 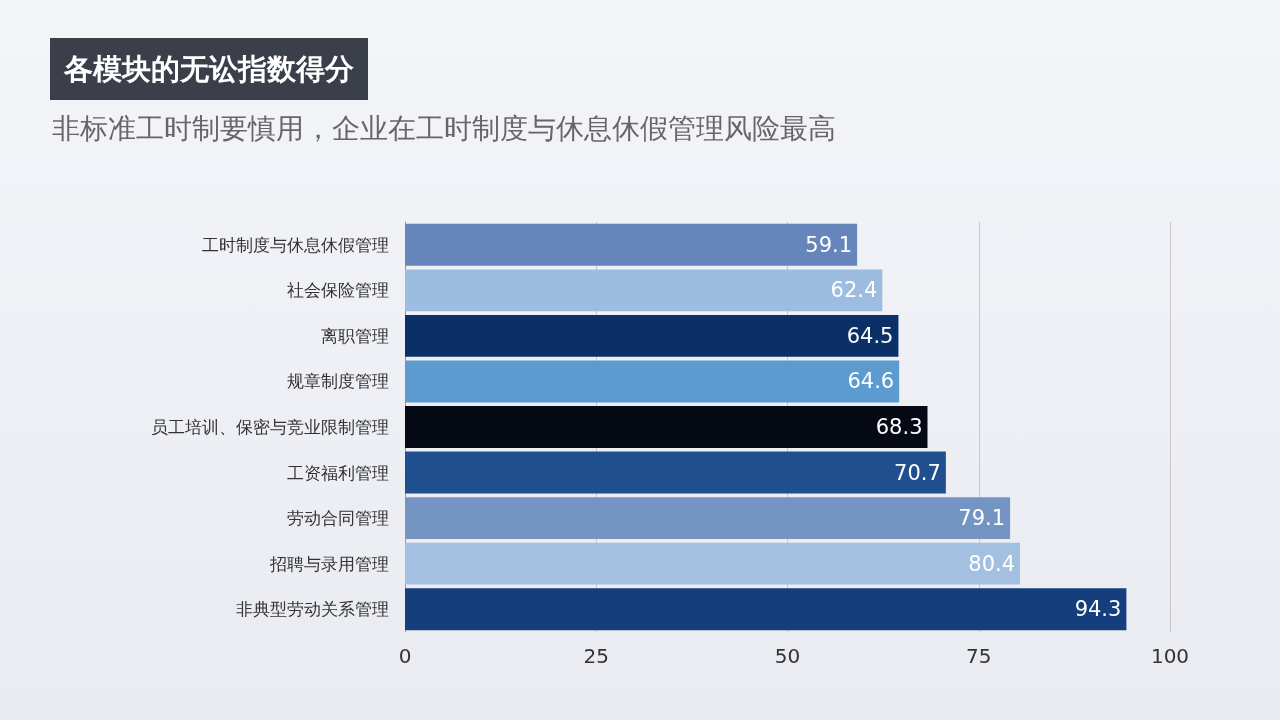 What do you see at coordinates (338, 290) in the screenshot?
I see `y-tick-label: 社会保险管理` at bounding box center [338, 290].